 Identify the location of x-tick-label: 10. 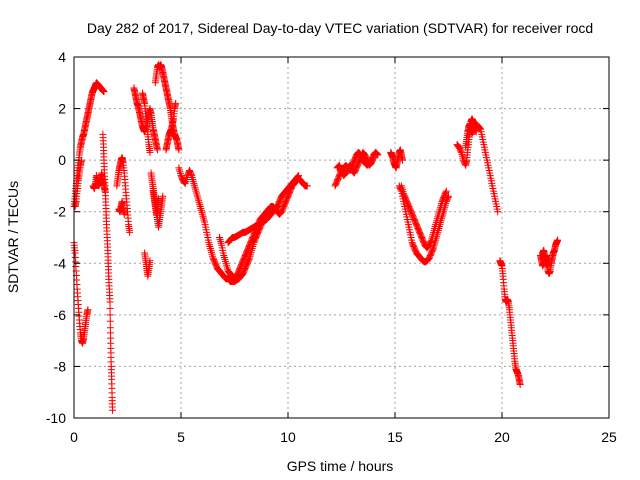
(288, 437).